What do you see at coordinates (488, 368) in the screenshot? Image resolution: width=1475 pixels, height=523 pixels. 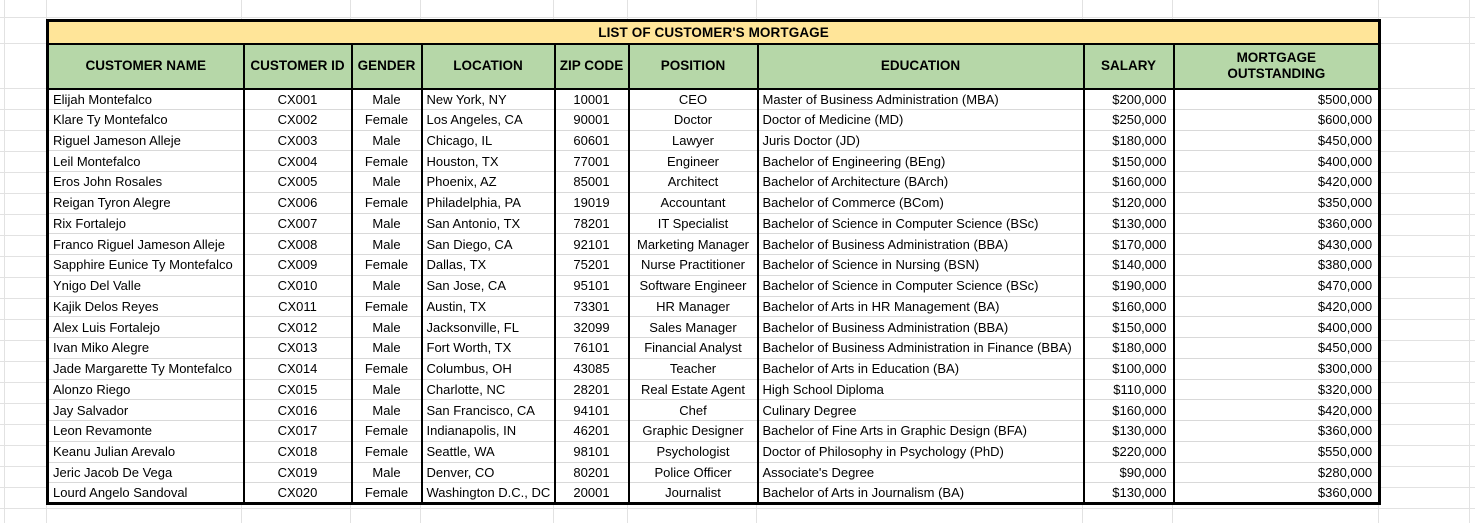 I see `cell-location: Columbus, OH` at bounding box center [488, 368].